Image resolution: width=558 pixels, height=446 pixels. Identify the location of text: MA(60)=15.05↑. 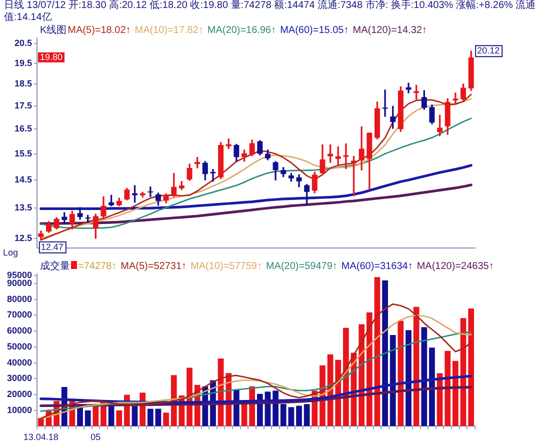
(314, 30).